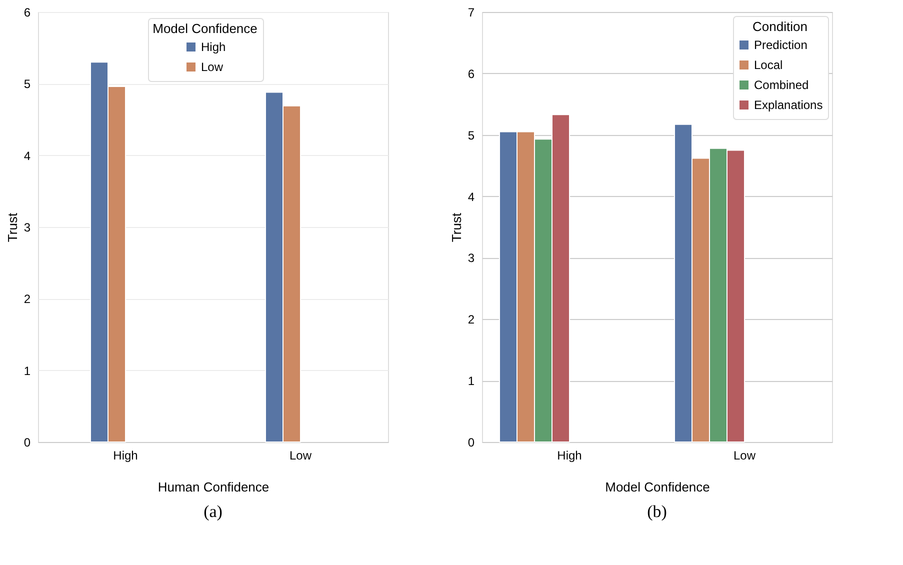 The height and width of the screenshot is (565, 903). I want to click on x-axis-title: Model Confidence, so click(657, 487).